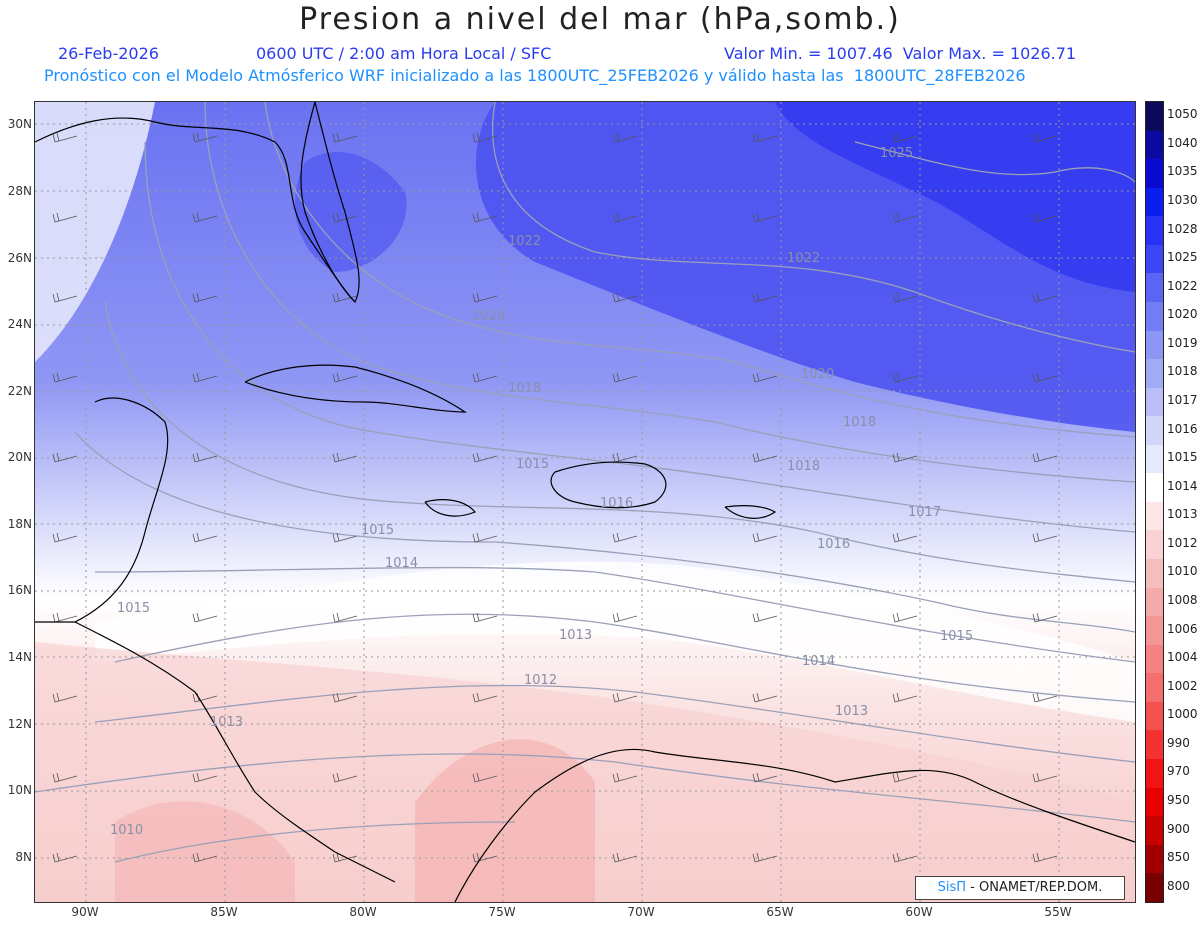  Describe the element at coordinates (1182, 428) in the screenshot. I see `colorbar-label: 1016` at that location.